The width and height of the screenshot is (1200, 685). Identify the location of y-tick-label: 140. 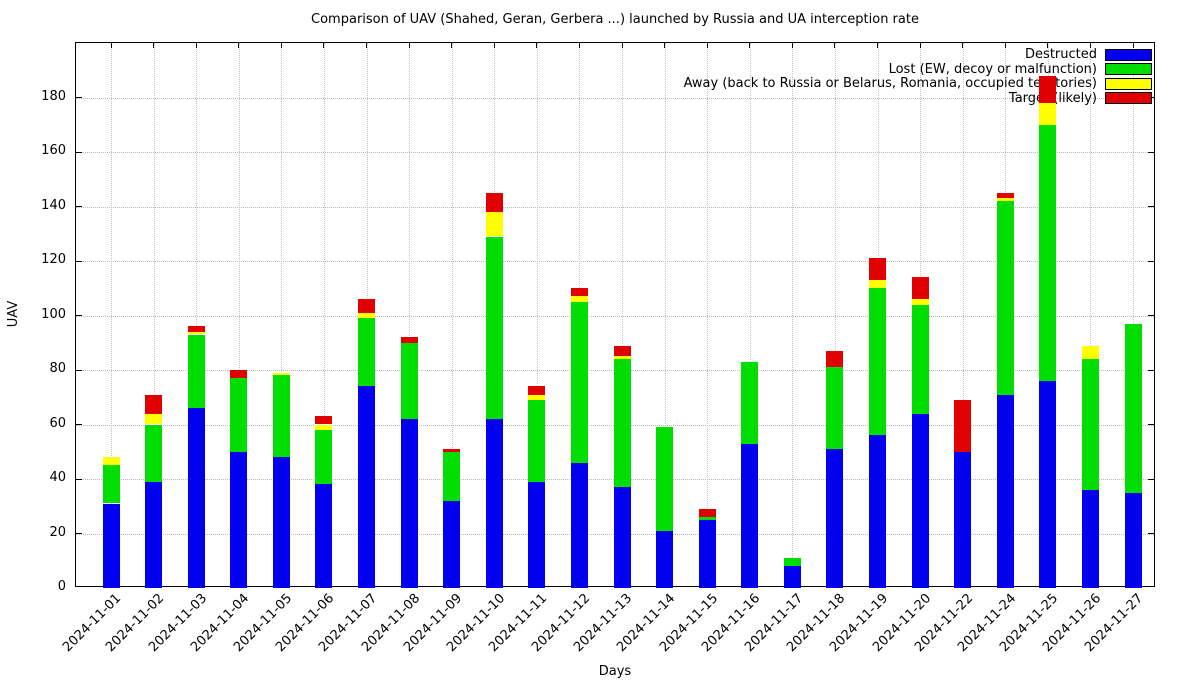
(53, 205).